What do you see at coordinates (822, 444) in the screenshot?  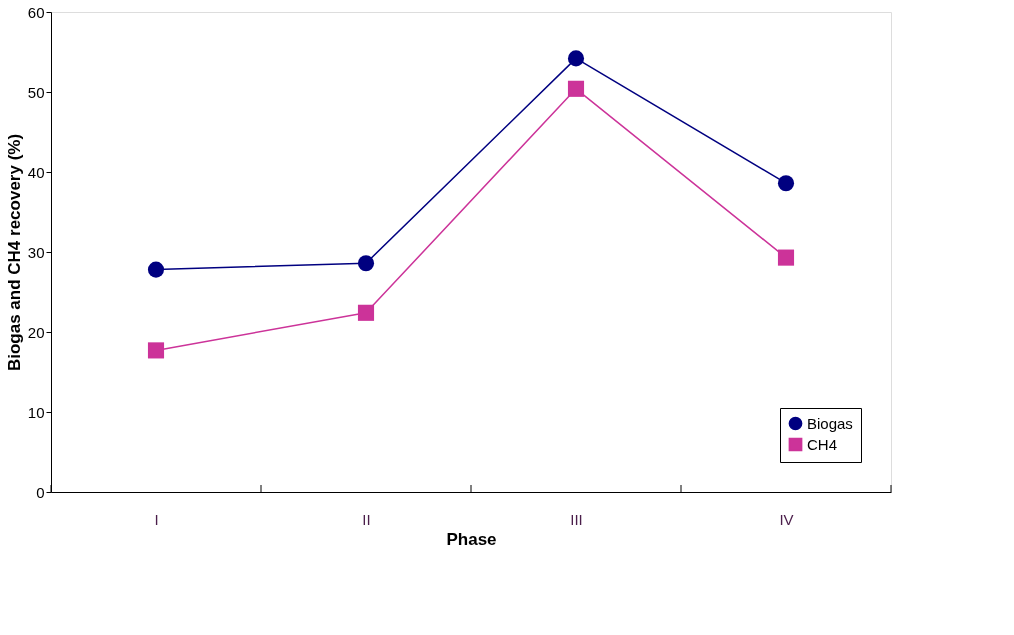 I see `legend-label: CH4` at bounding box center [822, 444].